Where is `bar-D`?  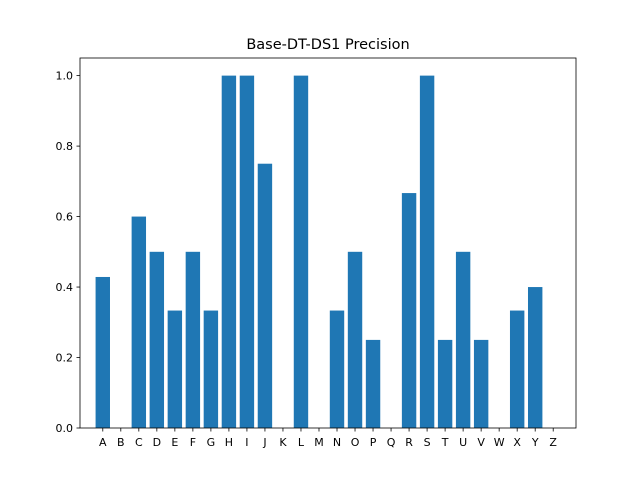
bar-D is located at coordinates (157, 339).